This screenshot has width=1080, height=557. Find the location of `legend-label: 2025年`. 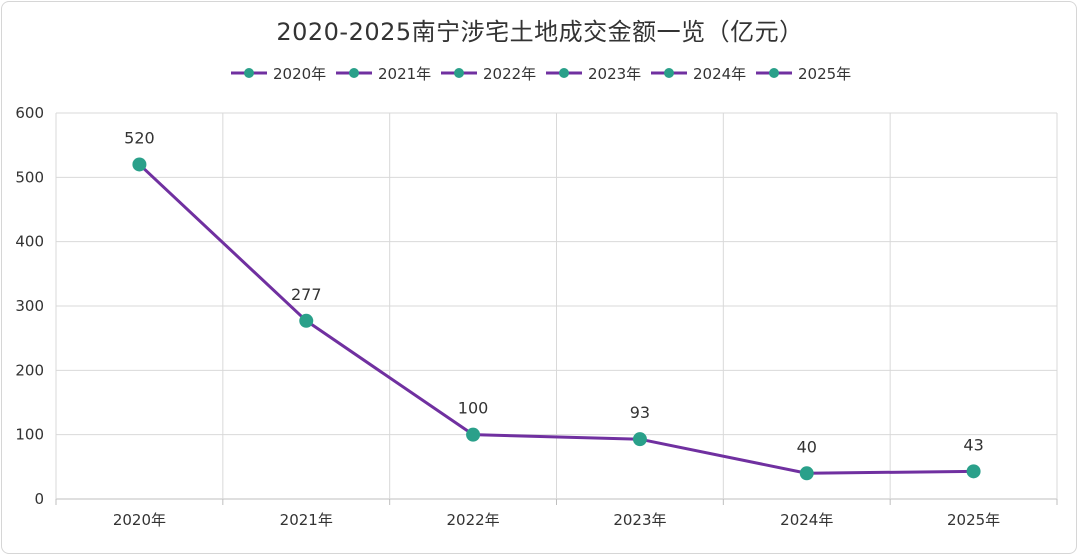

legend-label: 2025年 is located at coordinates (824, 74).